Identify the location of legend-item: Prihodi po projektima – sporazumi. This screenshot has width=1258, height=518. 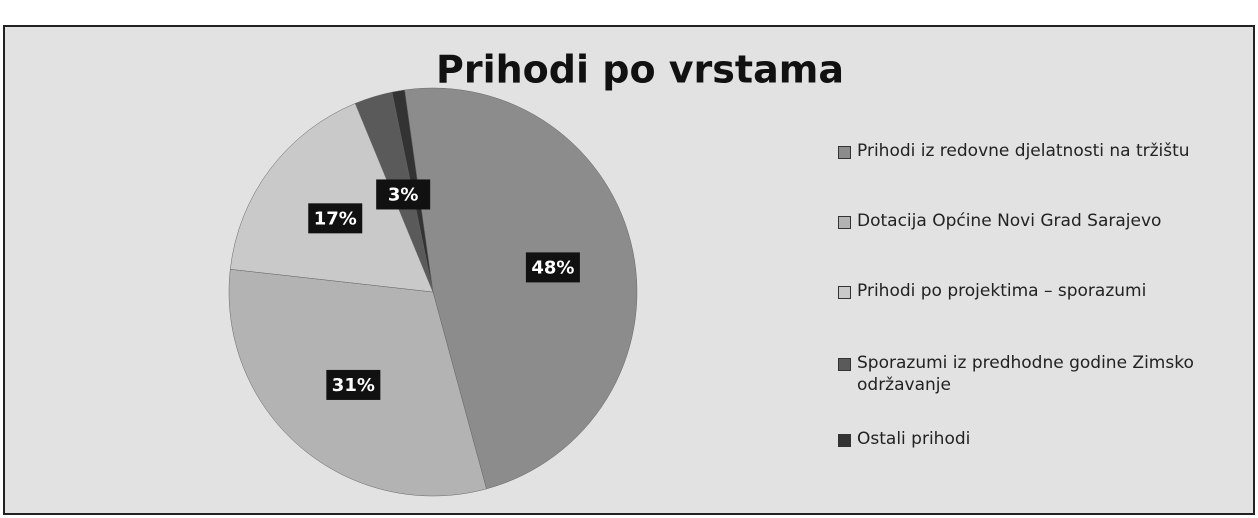
(1043, 291).